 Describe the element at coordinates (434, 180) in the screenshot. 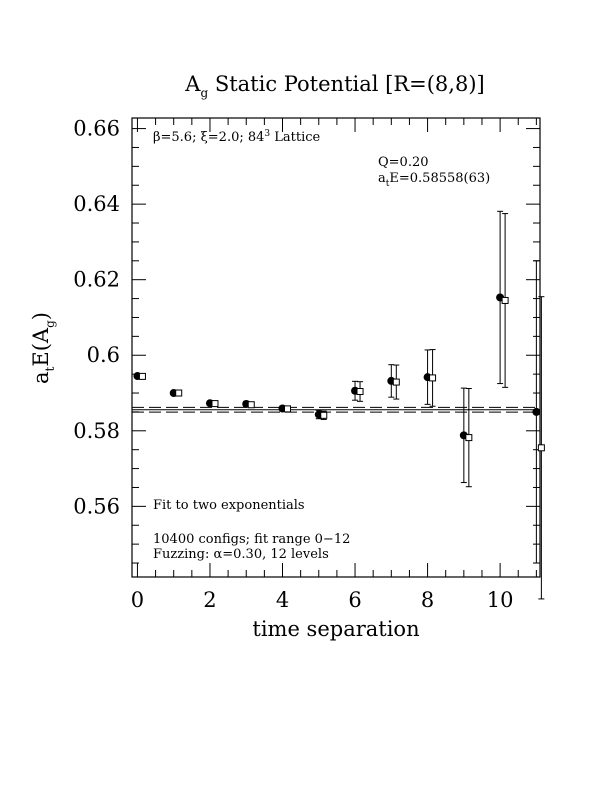

I see `energy-annotation: atE=0.58558(63)` at that location.